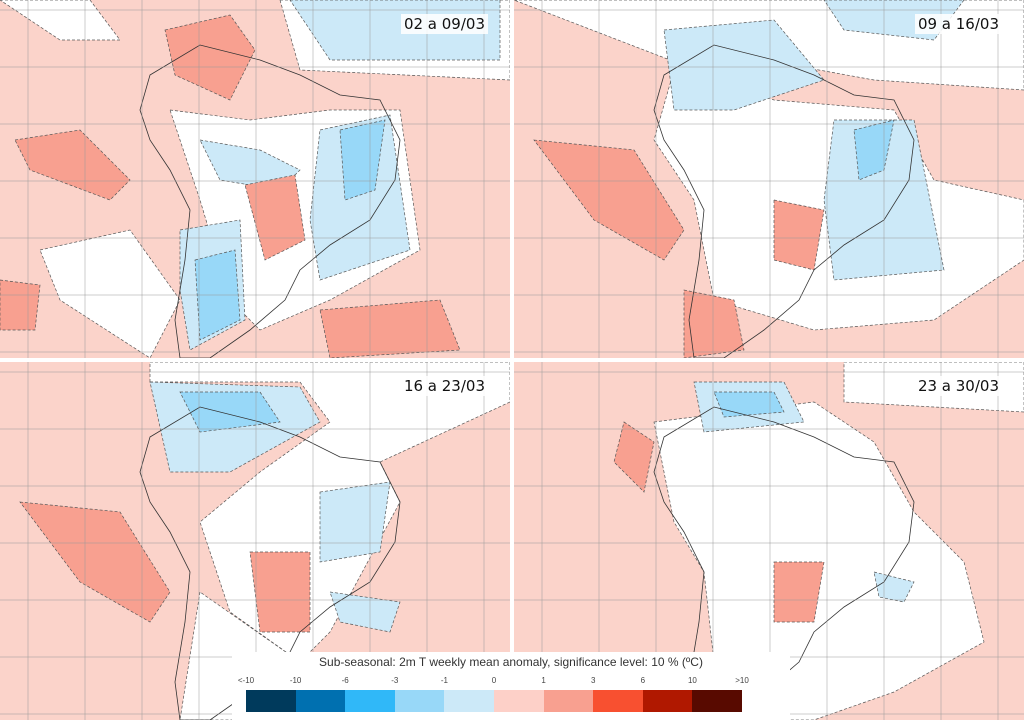 The width and height of the screenshot is (1024, 720). I want to click on panel-date-label: 16 a 23/03, so click(444, 386).